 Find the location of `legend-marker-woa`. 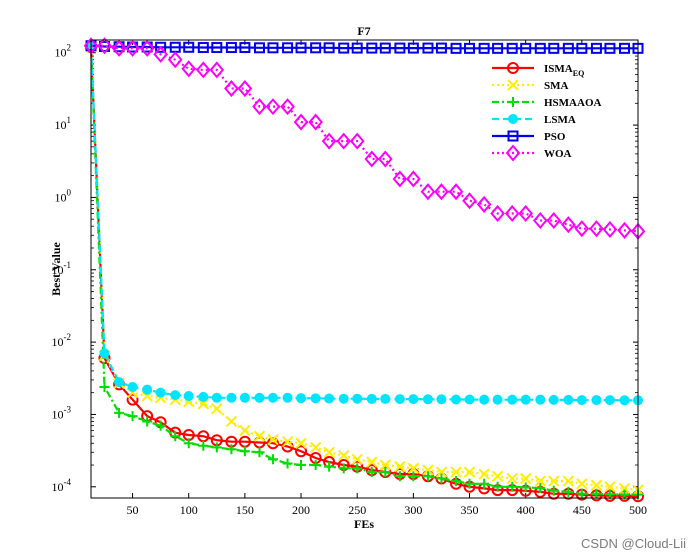

legend-marker-woa is located at coordinates (513, 153).